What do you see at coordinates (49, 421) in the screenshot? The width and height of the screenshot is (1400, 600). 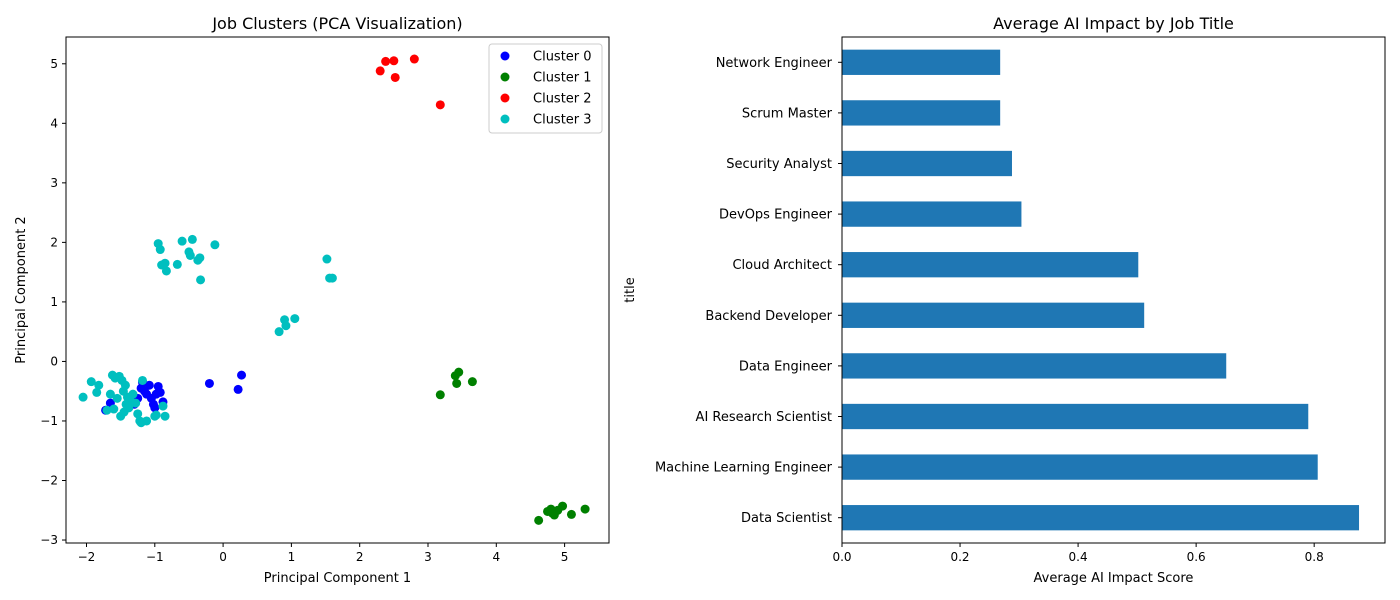 I see `scatter-y-tick-label: −1` at bounding box center [49, 421].